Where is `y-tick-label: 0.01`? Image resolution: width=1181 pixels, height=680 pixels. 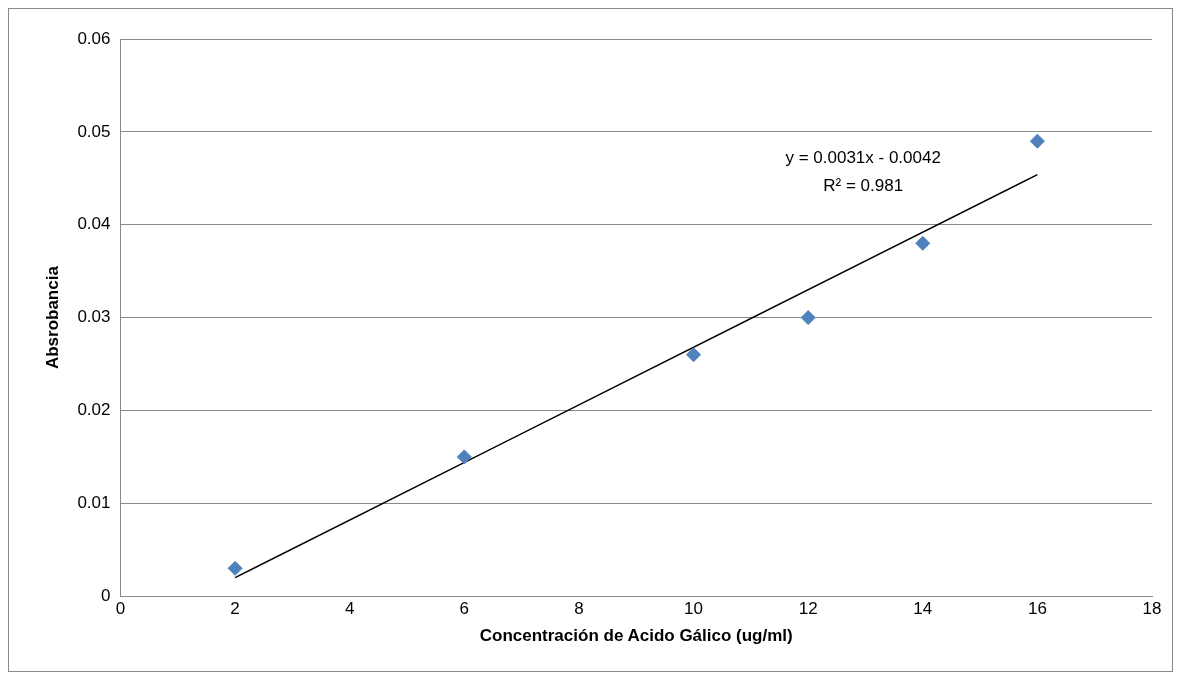
y-tick-label: 0.01 is located at coordinates (94, 503).